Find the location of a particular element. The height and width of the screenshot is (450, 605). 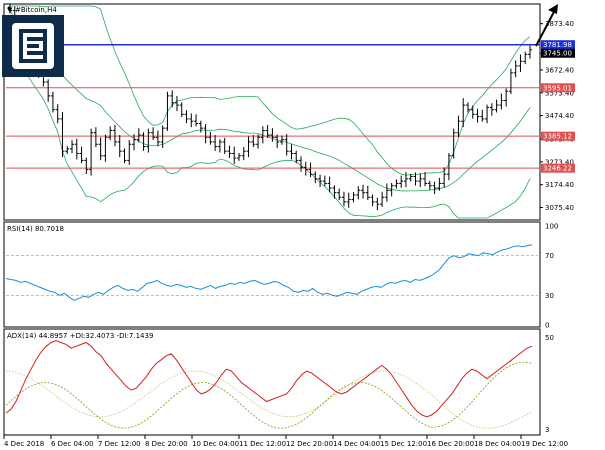

time-tick-label: 11 Dec 12:00 is located at coordinates (262, 444).